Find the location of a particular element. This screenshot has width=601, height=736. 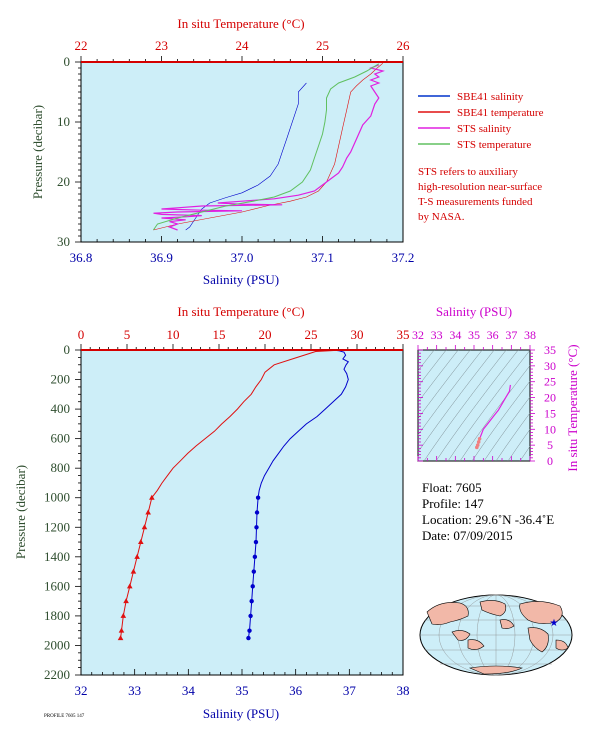

bottom-pressure-axis-label: Pressure (decibar) is located at coordinates (20, 512).